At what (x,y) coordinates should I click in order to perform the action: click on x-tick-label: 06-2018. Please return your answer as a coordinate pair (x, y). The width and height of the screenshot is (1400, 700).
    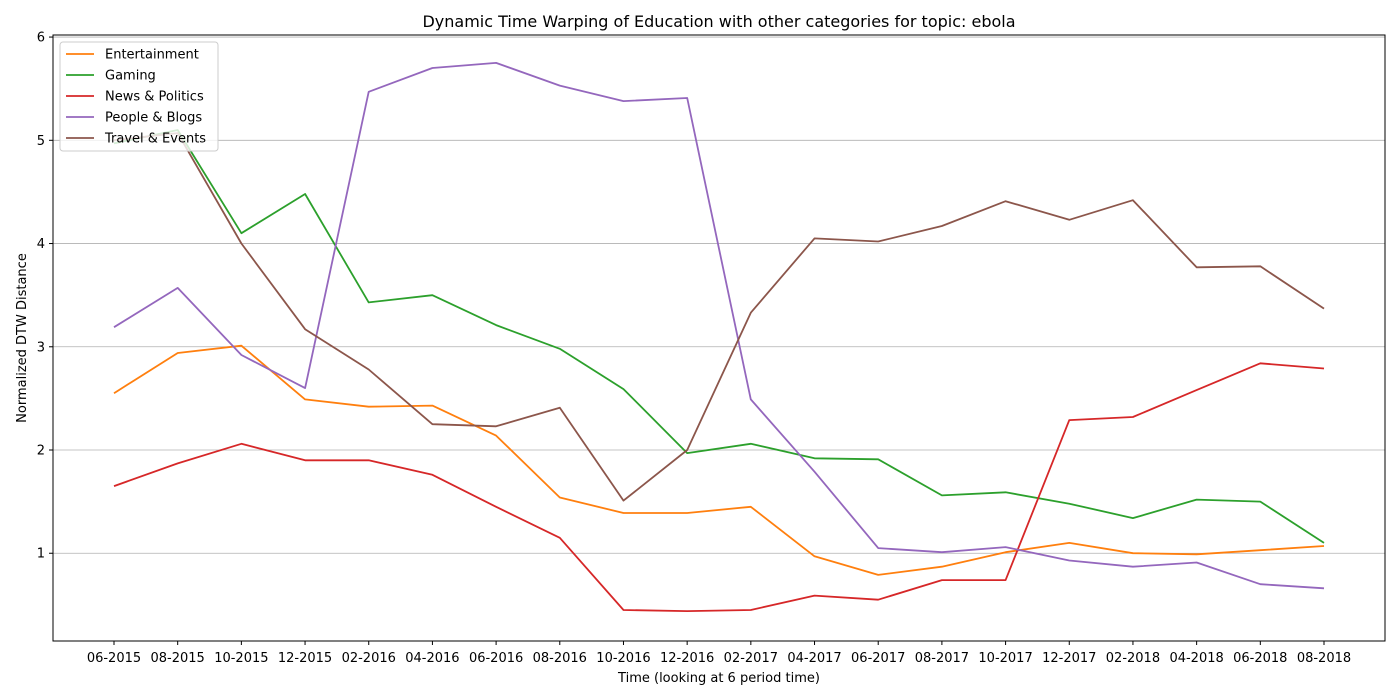
    Looking at the image, I should click on (1260, 658).